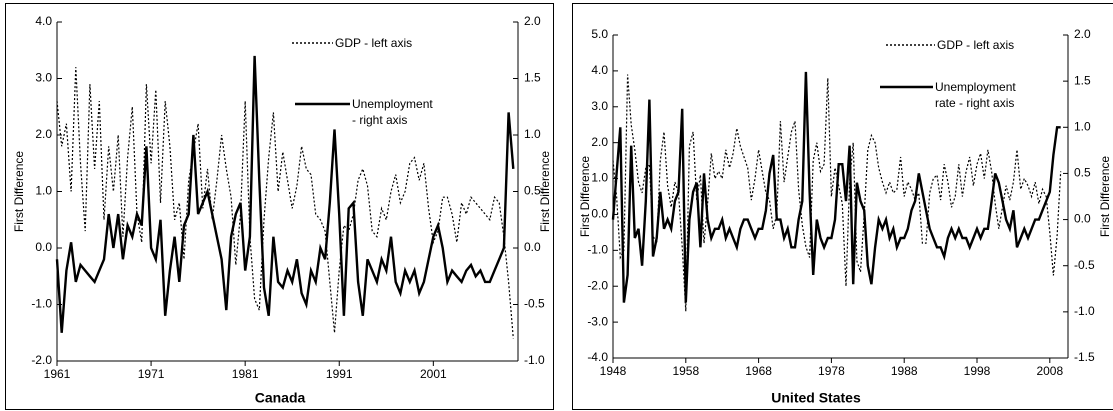 Image resolution: width=1113 pixels, height=411 pixels. Describe the element at coordinates (339, 374) in the screenshot. I see `x-tick-label: 1991` at that location.